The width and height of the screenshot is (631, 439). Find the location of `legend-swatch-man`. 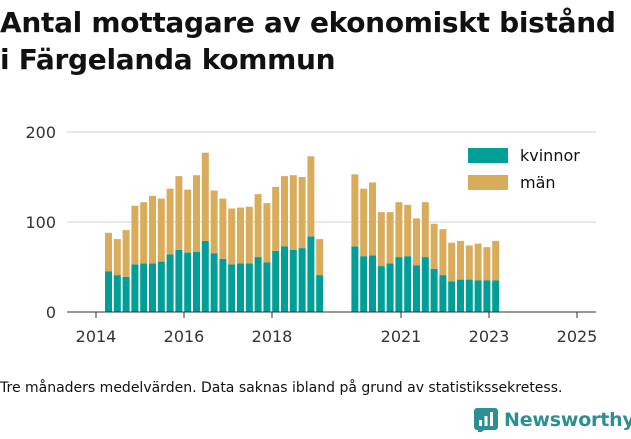

legend-swatch-man is located at coordinates (488, 182).